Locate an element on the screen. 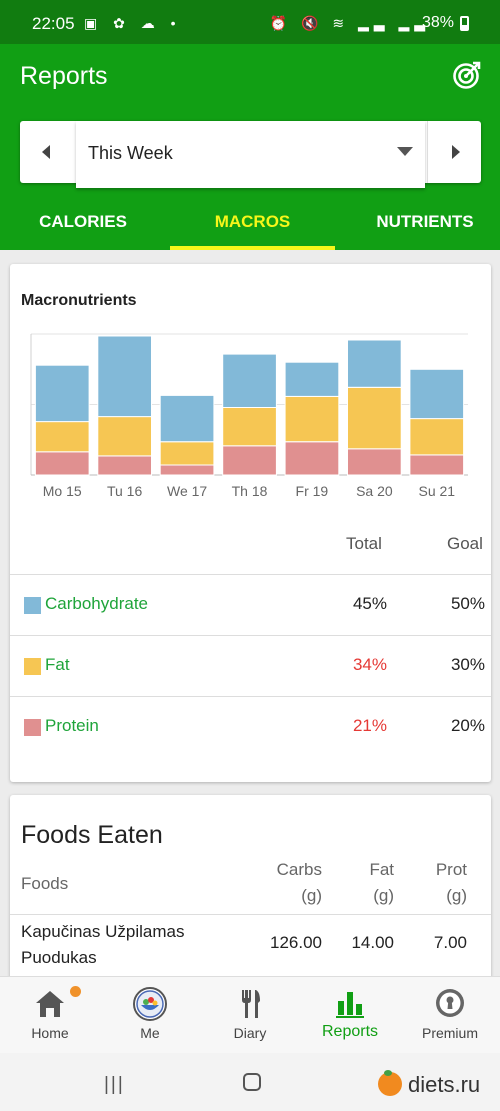  nav-home: Home is located at coordinates (50, 1015).